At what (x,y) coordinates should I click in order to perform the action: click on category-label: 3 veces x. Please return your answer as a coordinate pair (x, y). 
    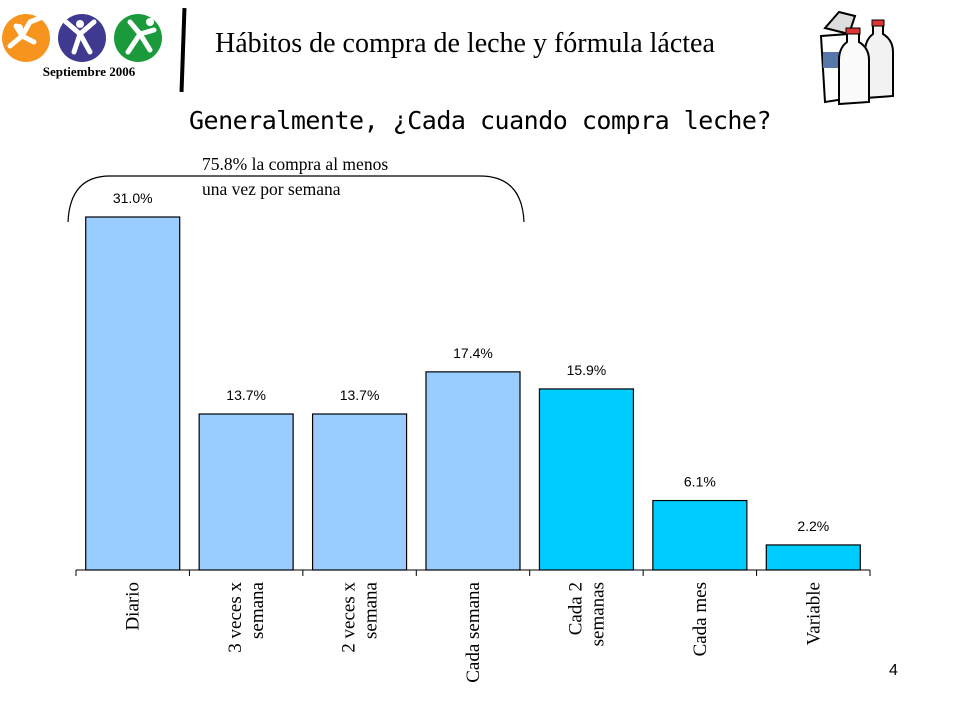
    Looking at the image, I should click on (235, 617).